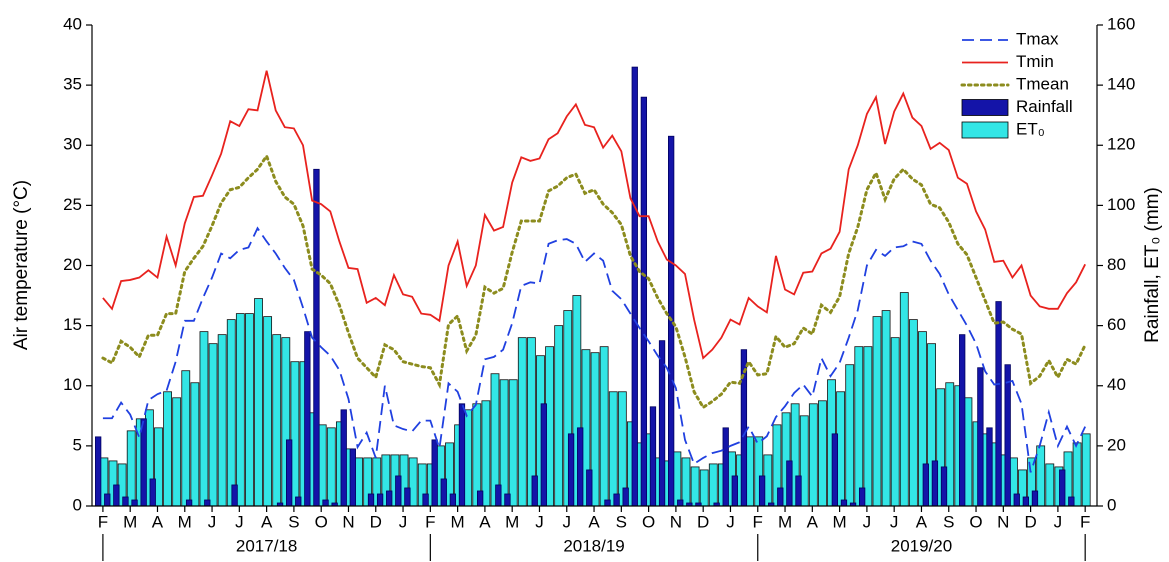 The width and height of the screenshot is (1169, 562). What do you see at coordinates (1035, 61) in the screenshot?
I see `legend-label: Tmin` at bounding box center [1035, 61].